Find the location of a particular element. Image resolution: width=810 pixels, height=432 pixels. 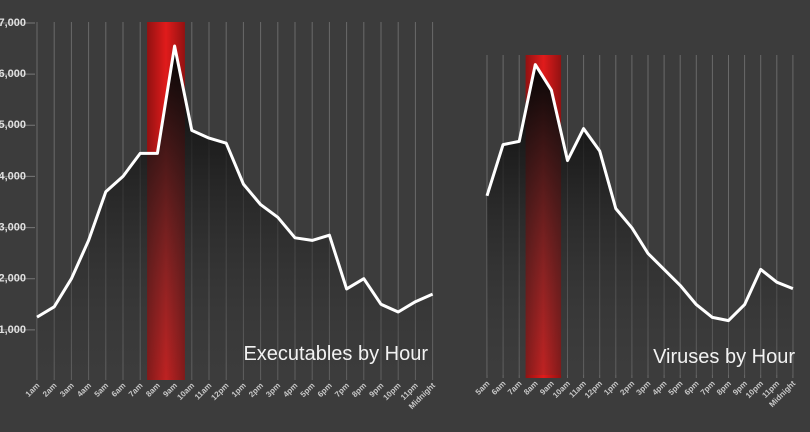

y-tick-label: 1,000 is located at coordinates (13, 330).